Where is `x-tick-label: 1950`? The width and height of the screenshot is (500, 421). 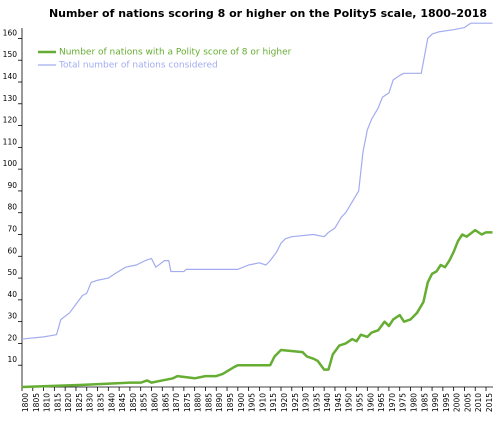 x-tick-label: 1950 is located at coordinates (349, 402).